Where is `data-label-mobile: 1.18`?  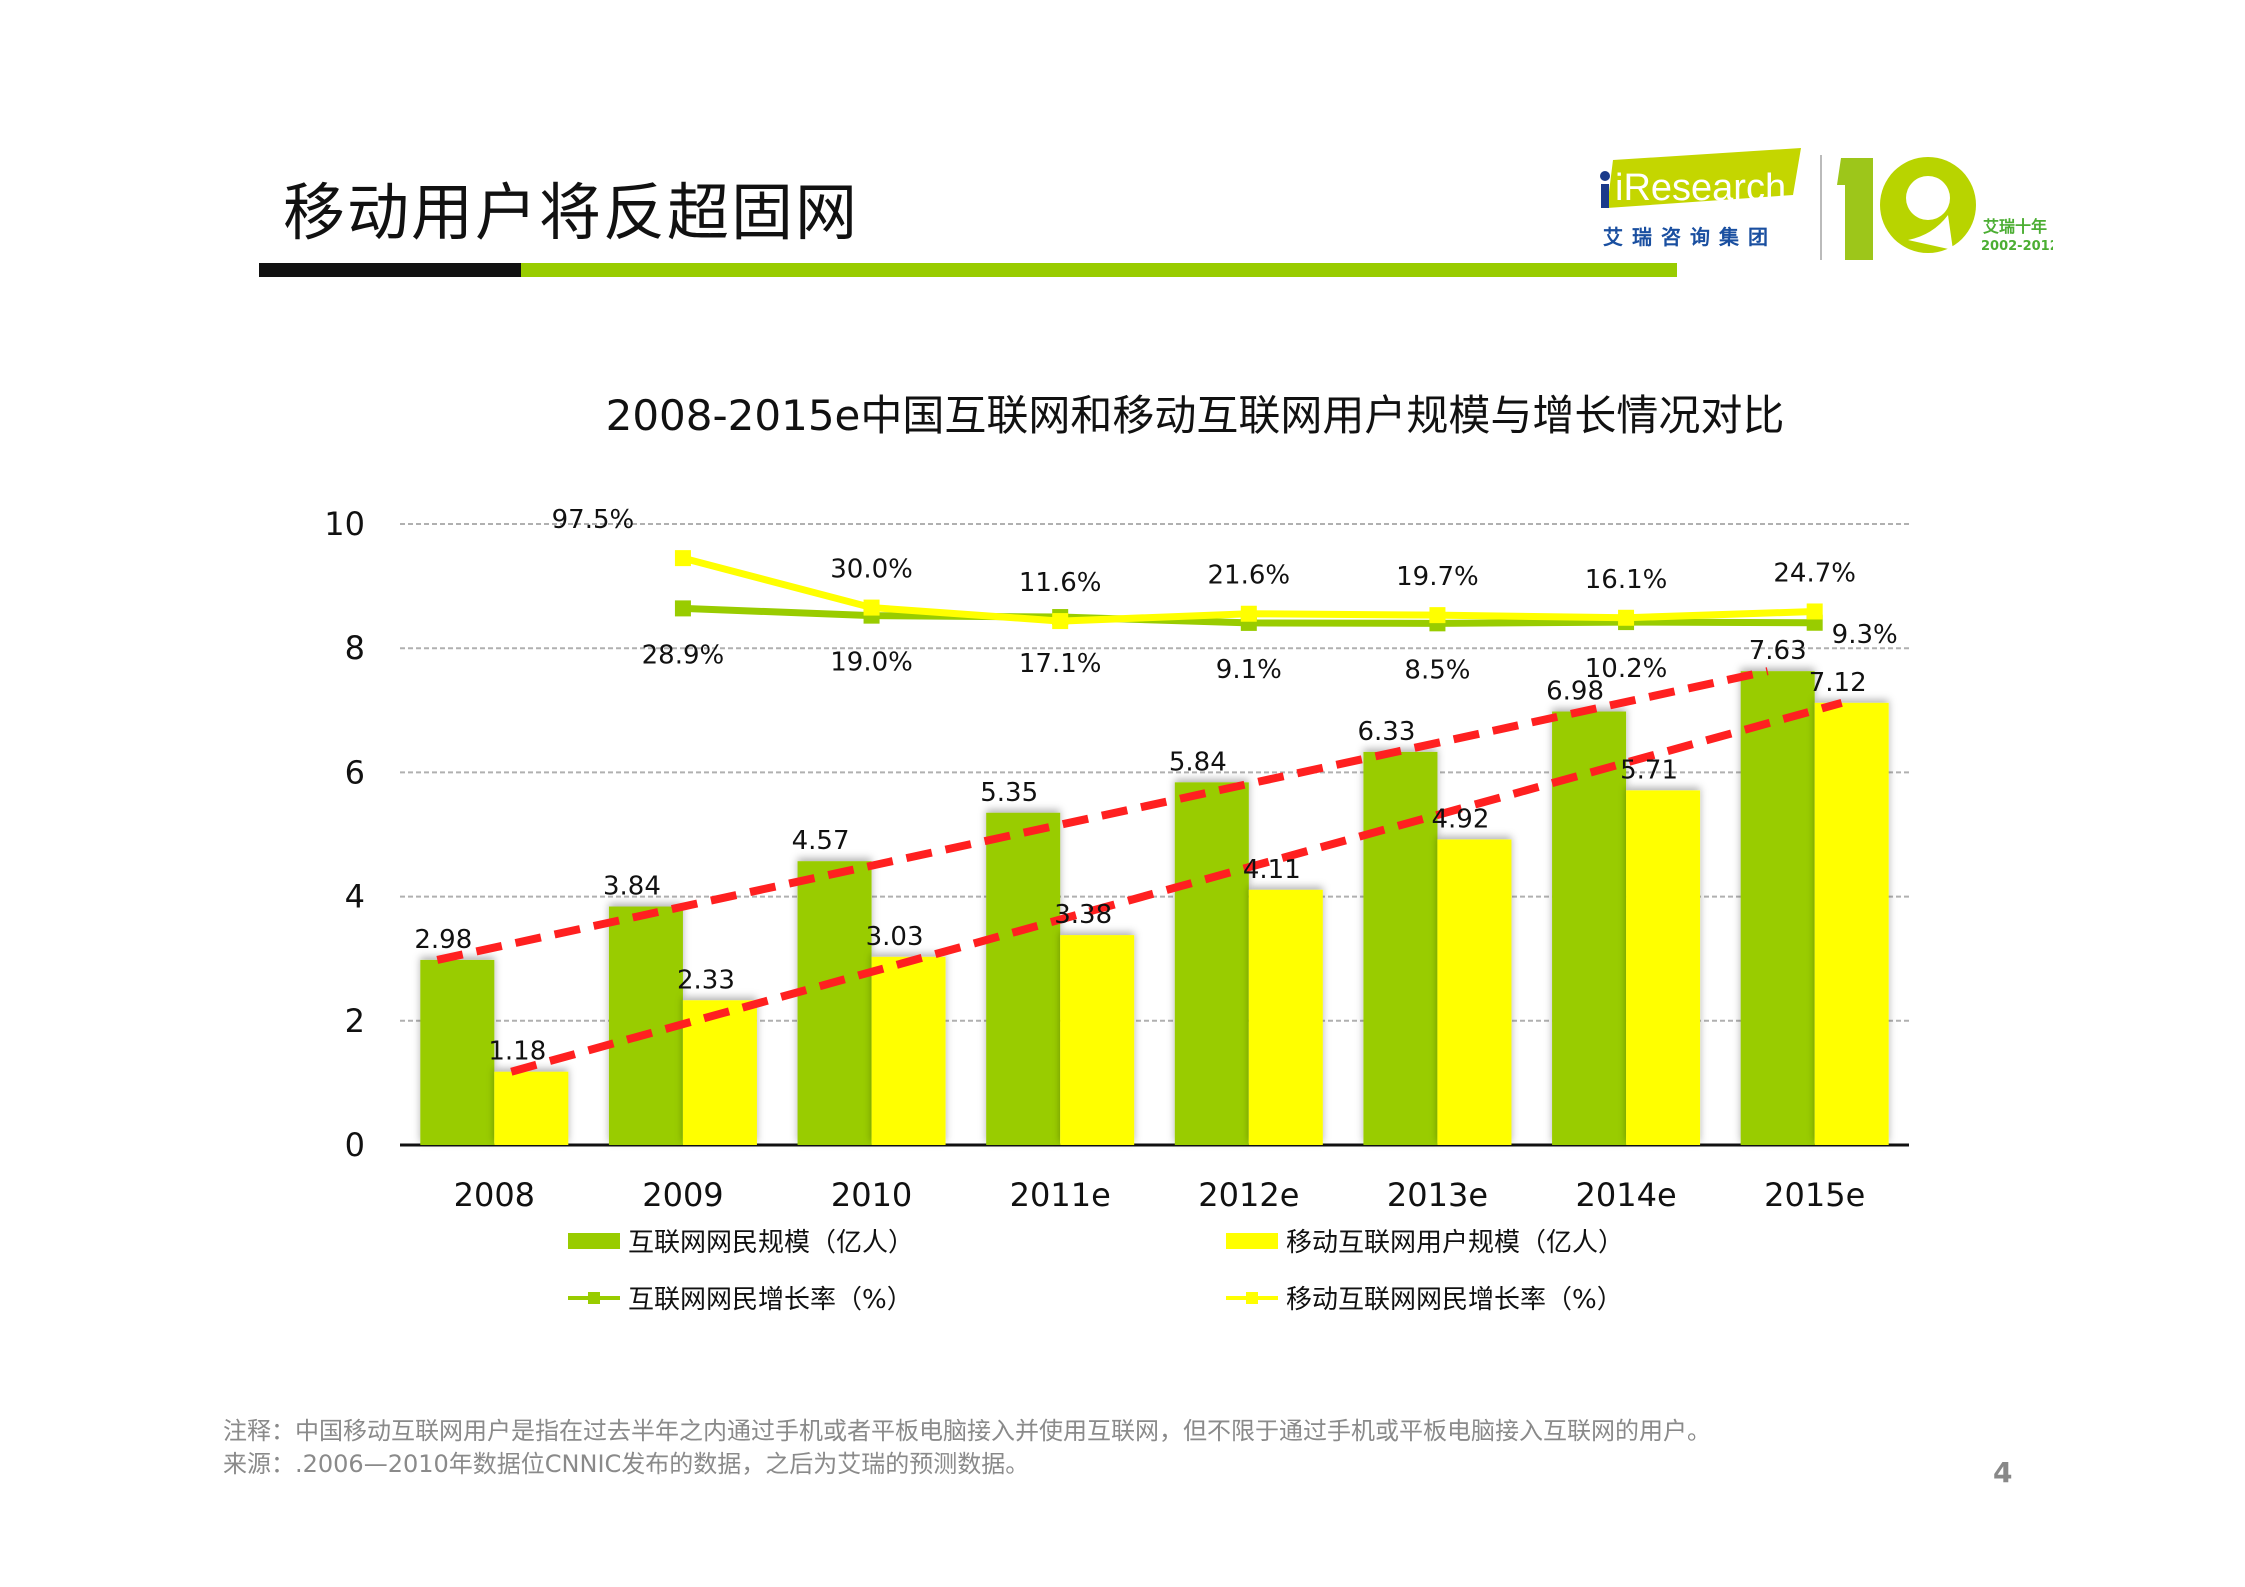 data-label-mobile: 1.18 is located at coordinates (517, 1052).